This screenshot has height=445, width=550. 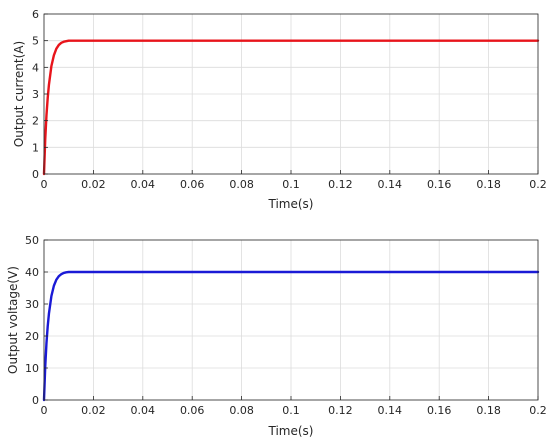 What do you see at coordinates (32, 304) in the screenshot?
I see `voltage-y-tick-label: 30` at bounding box center [32, 304].